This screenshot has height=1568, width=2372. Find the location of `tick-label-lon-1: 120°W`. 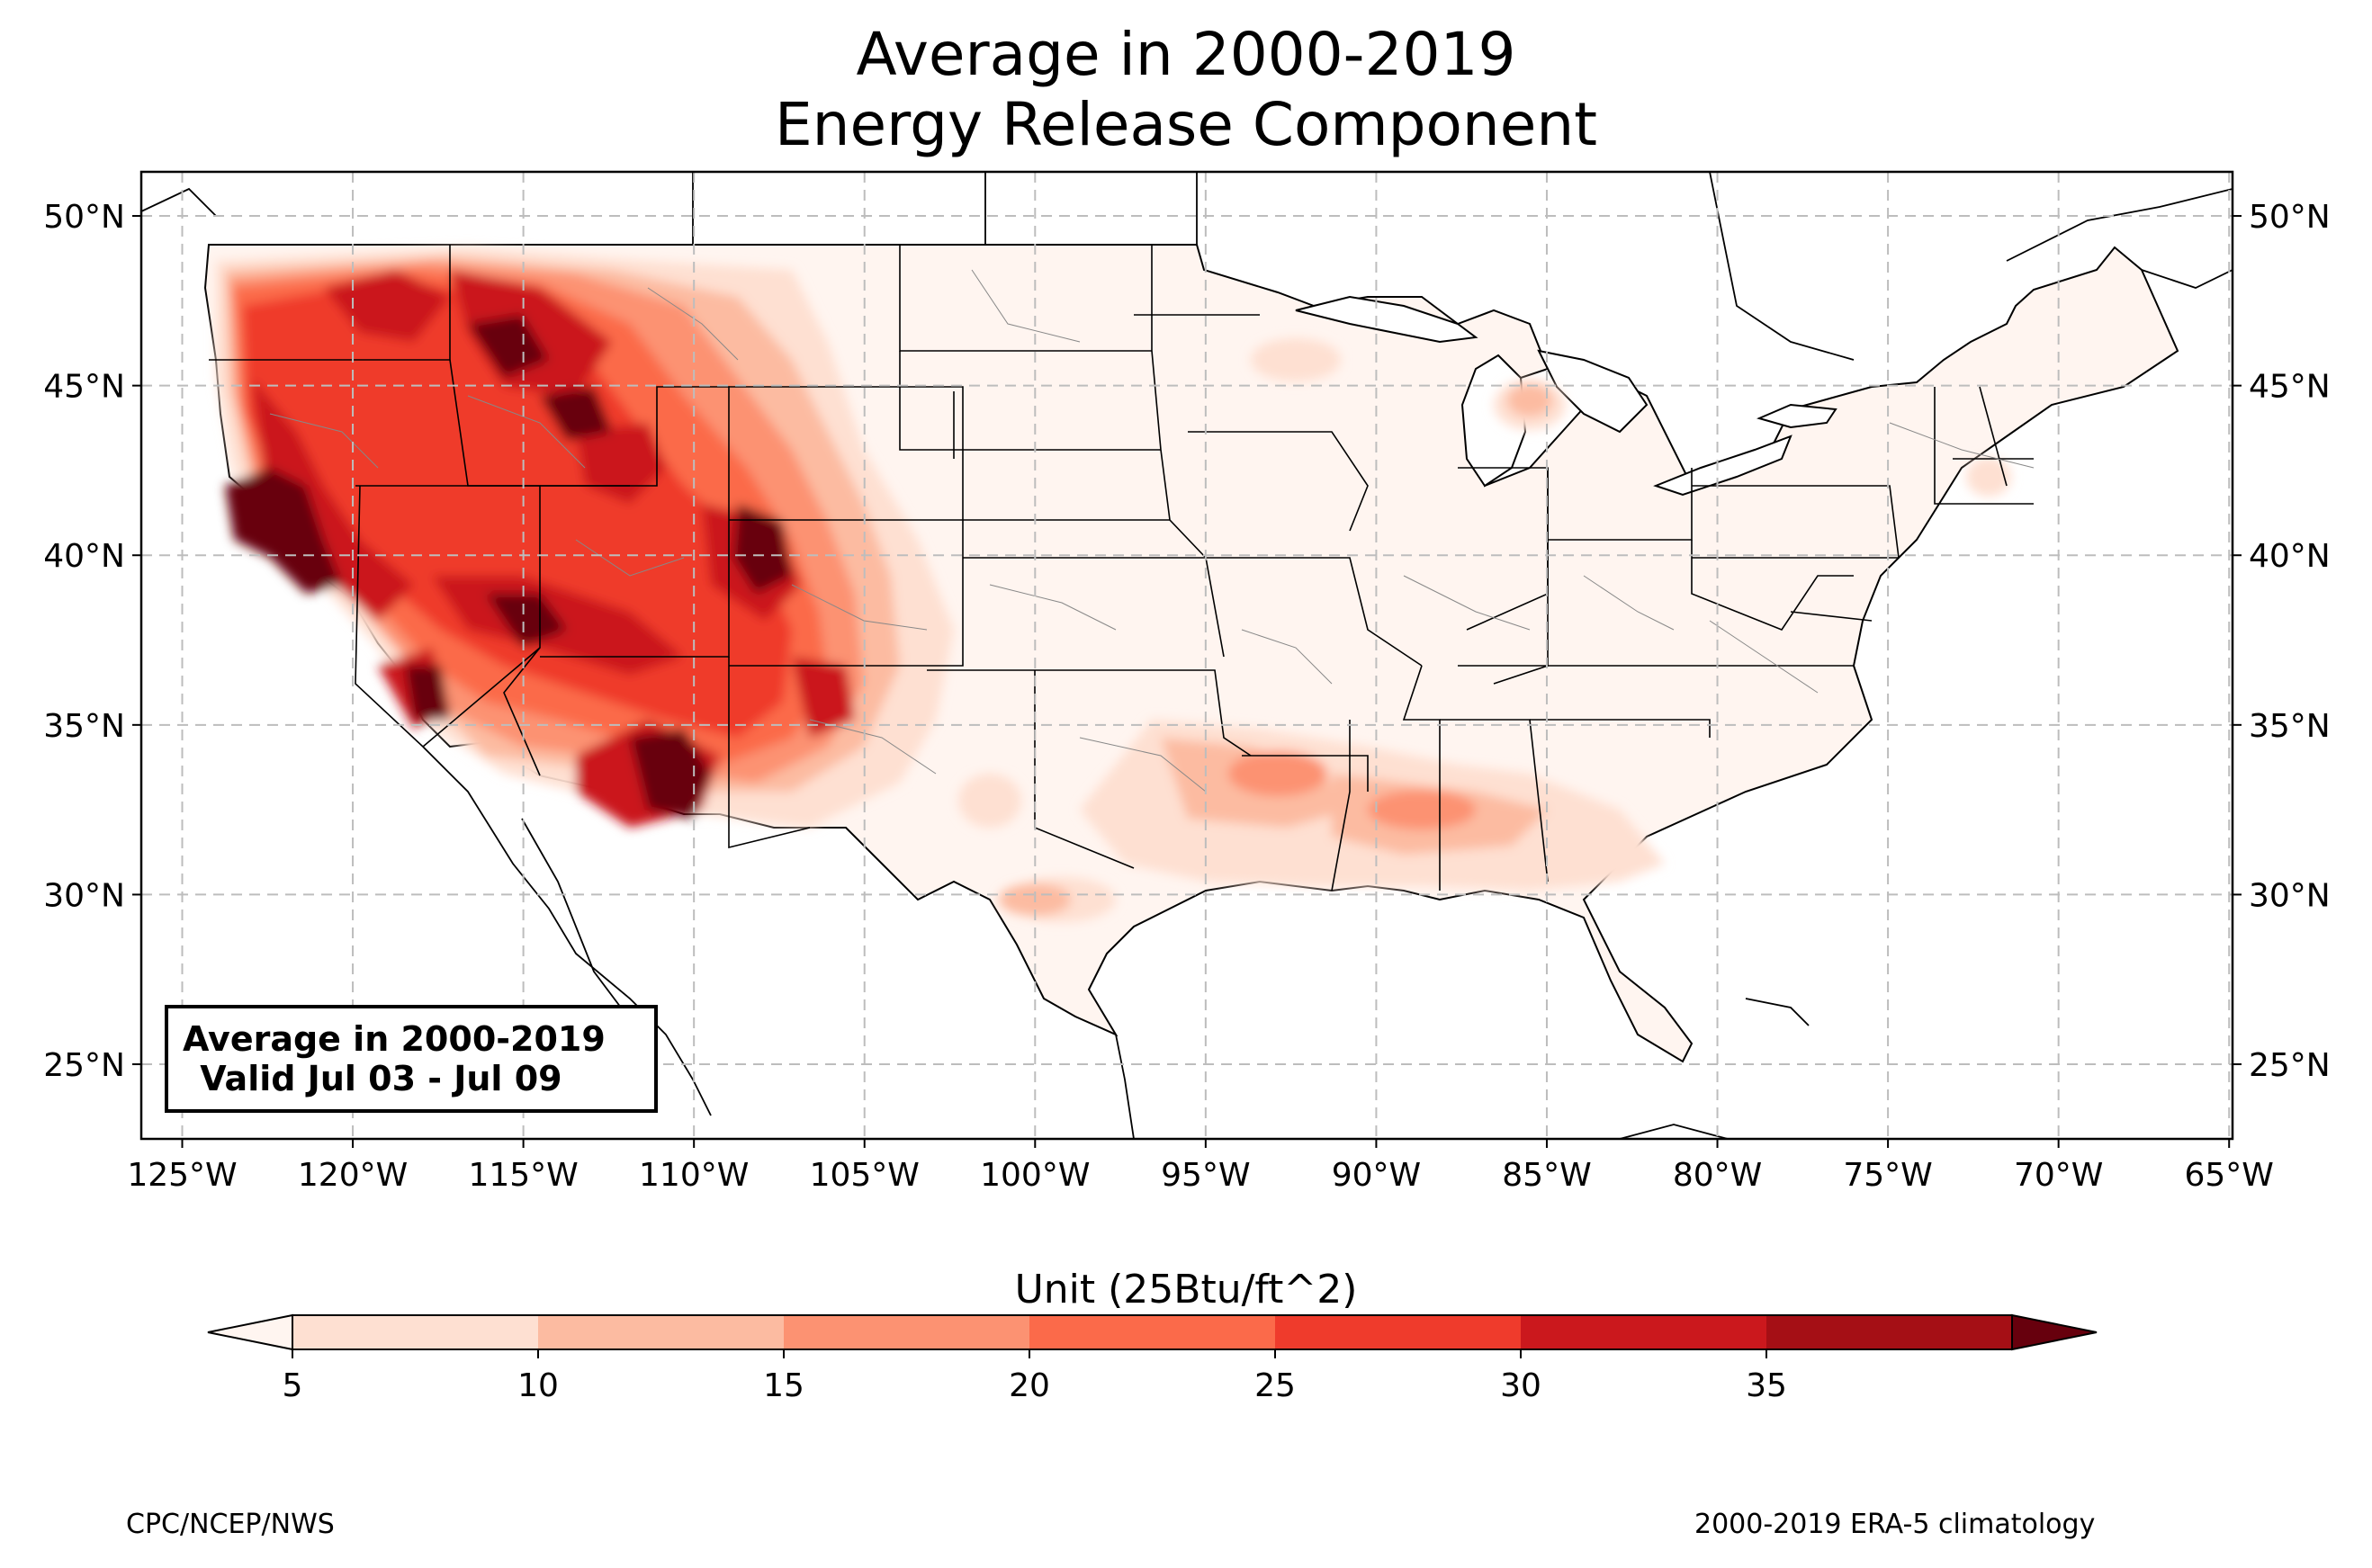

tick-label-lon-1: 120°W is located at coordinates (353, 1175).